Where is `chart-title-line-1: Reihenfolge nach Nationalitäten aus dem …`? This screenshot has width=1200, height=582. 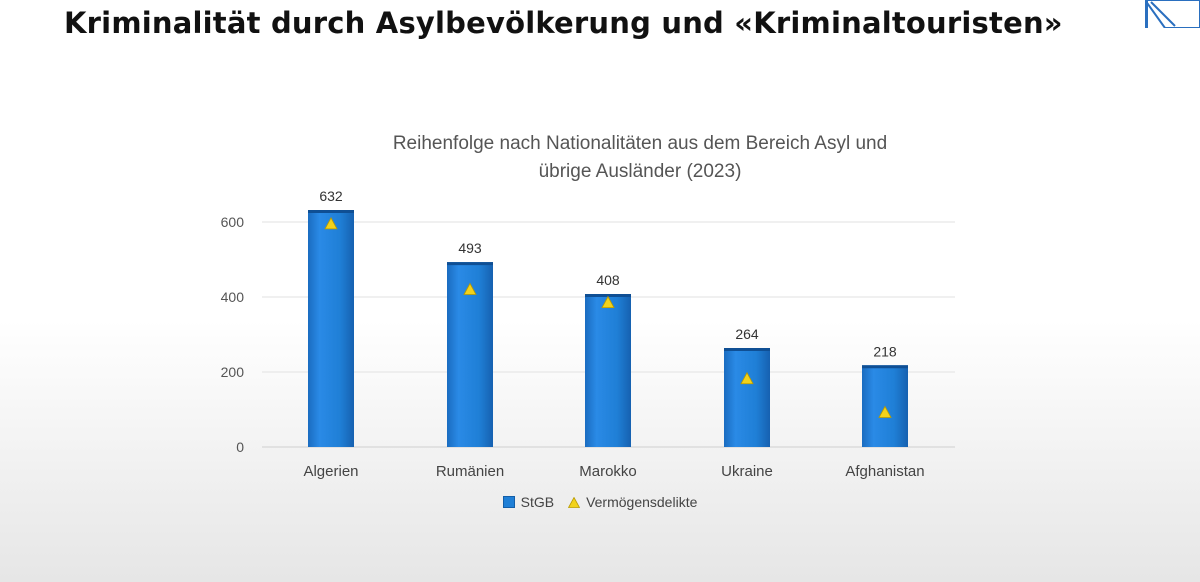 chart-title-line-1: Reihenfolge nach Nationalitäten aus dem … is located at coordinates (640, 143).